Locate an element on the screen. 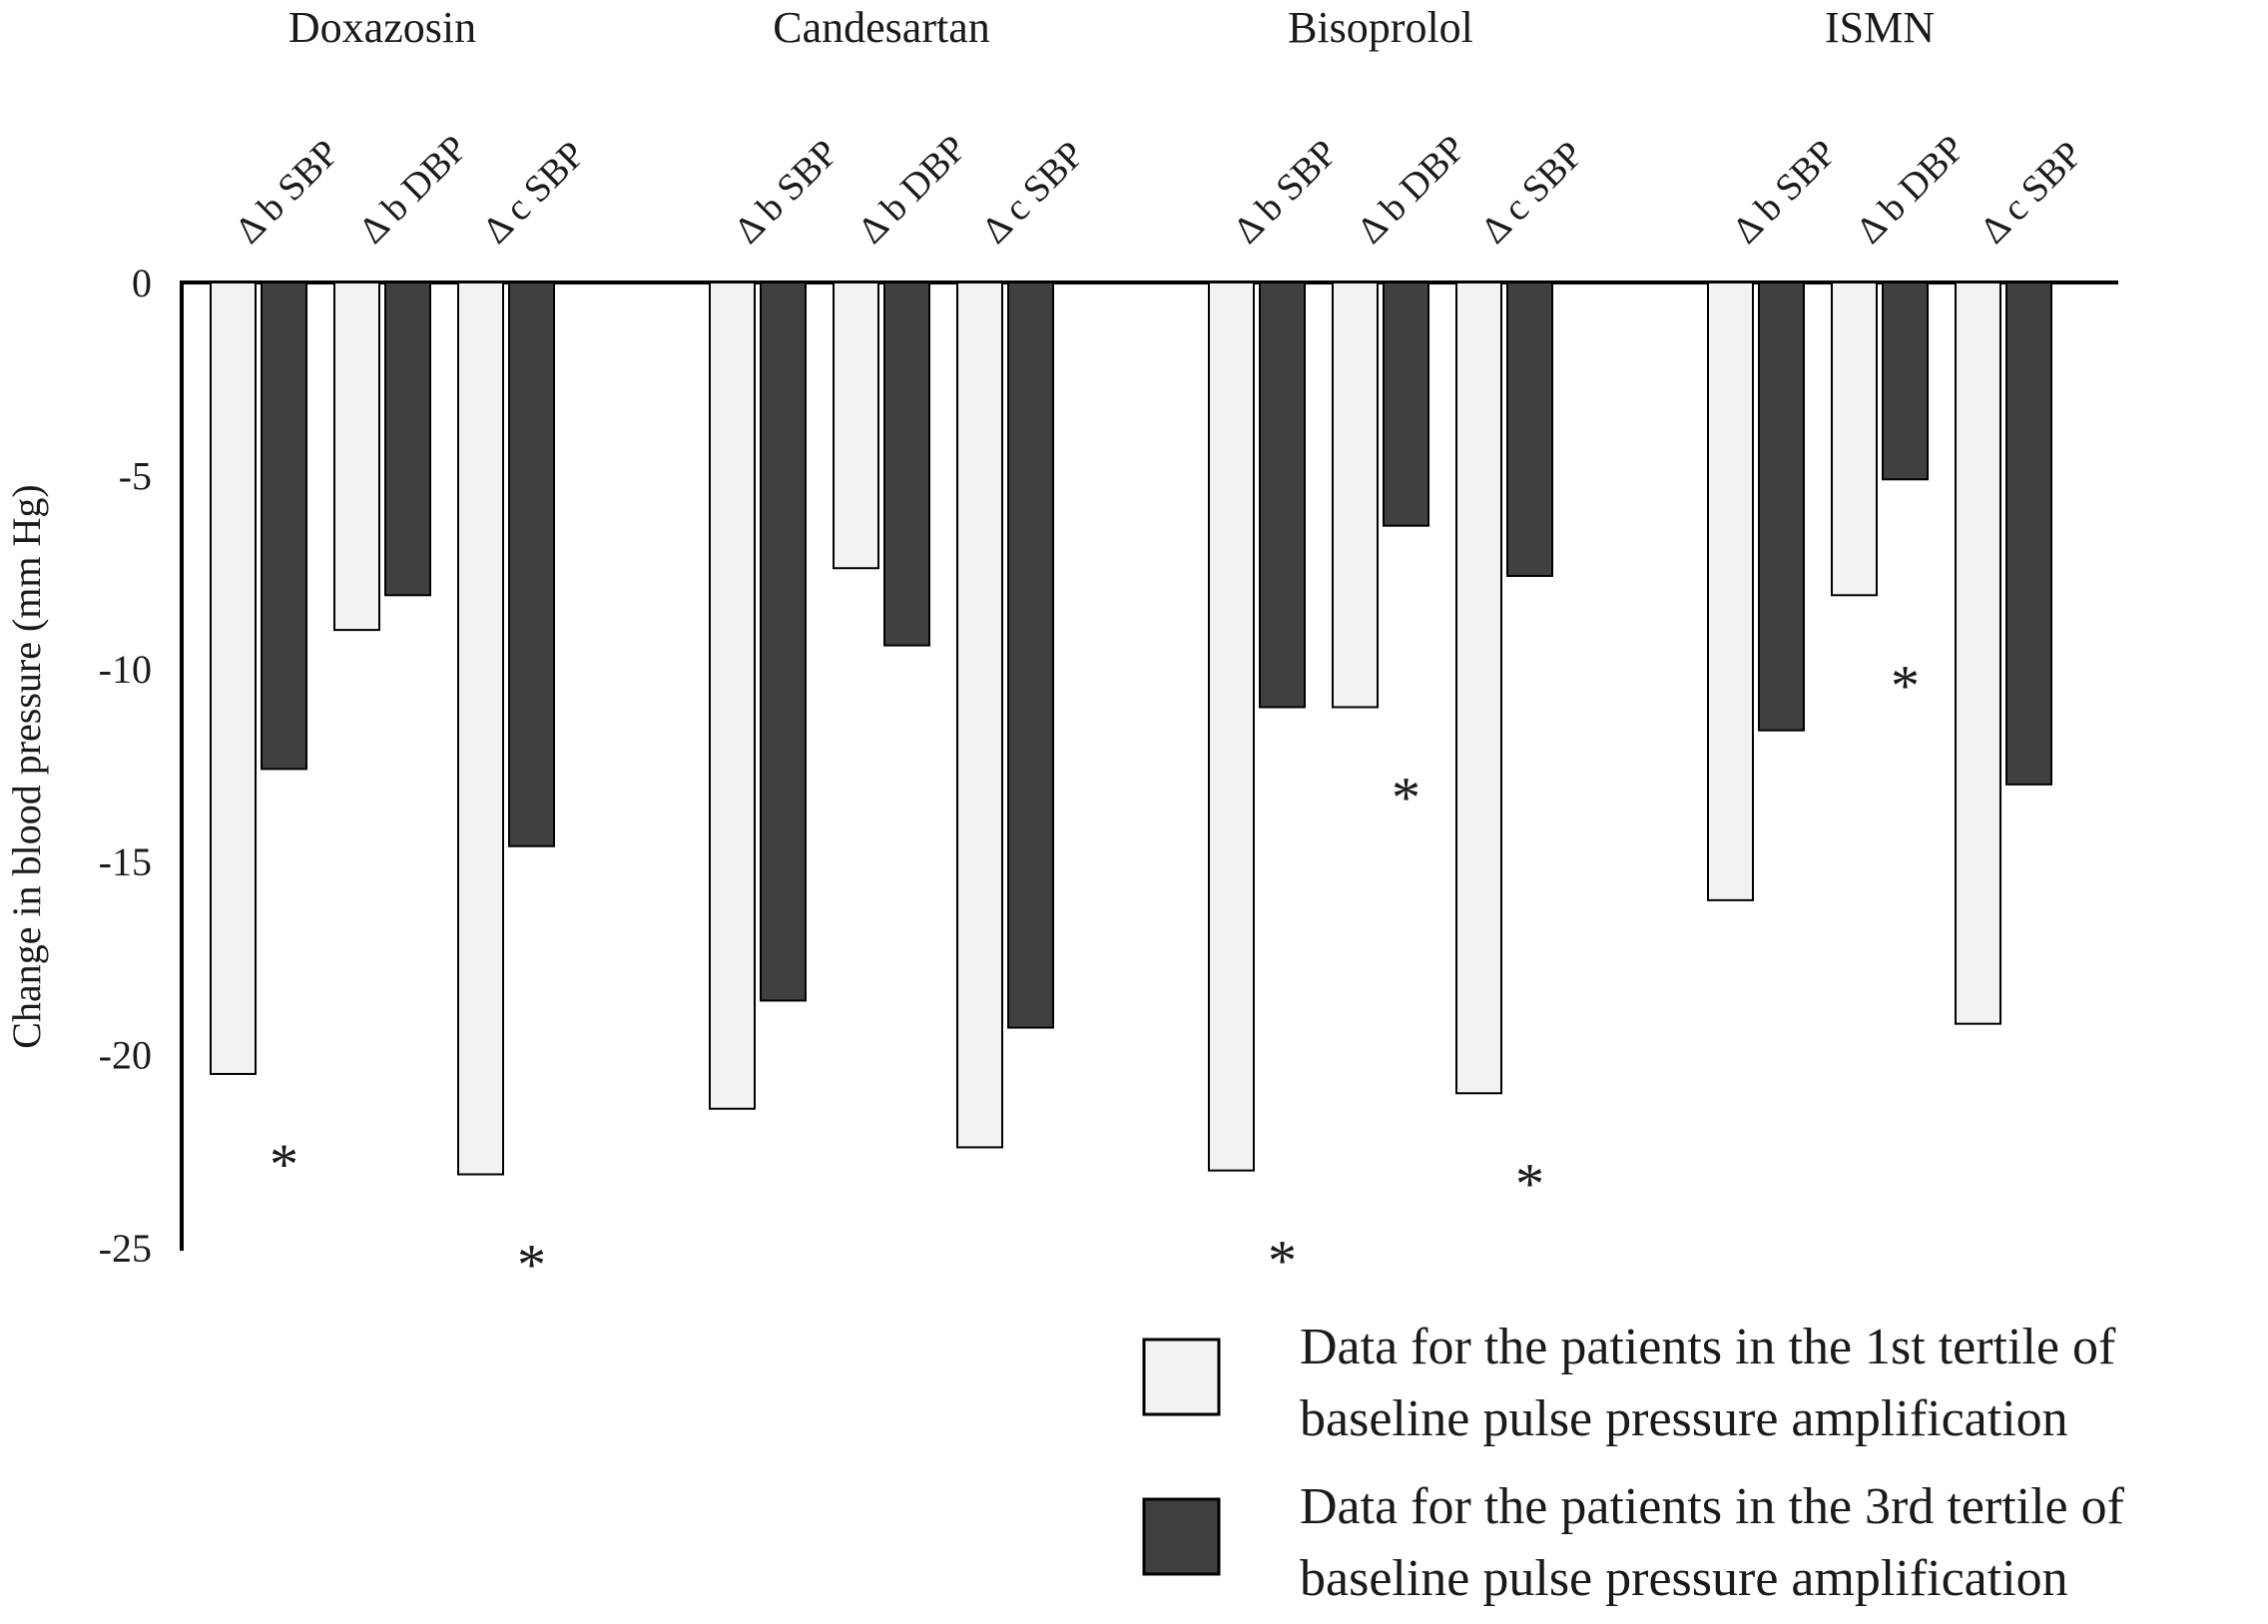 This screenshot has width=2268, height=1624. measure-label-bisoprolol-c-sbp: Δ c SBP is located at coordinates (1532, 194).